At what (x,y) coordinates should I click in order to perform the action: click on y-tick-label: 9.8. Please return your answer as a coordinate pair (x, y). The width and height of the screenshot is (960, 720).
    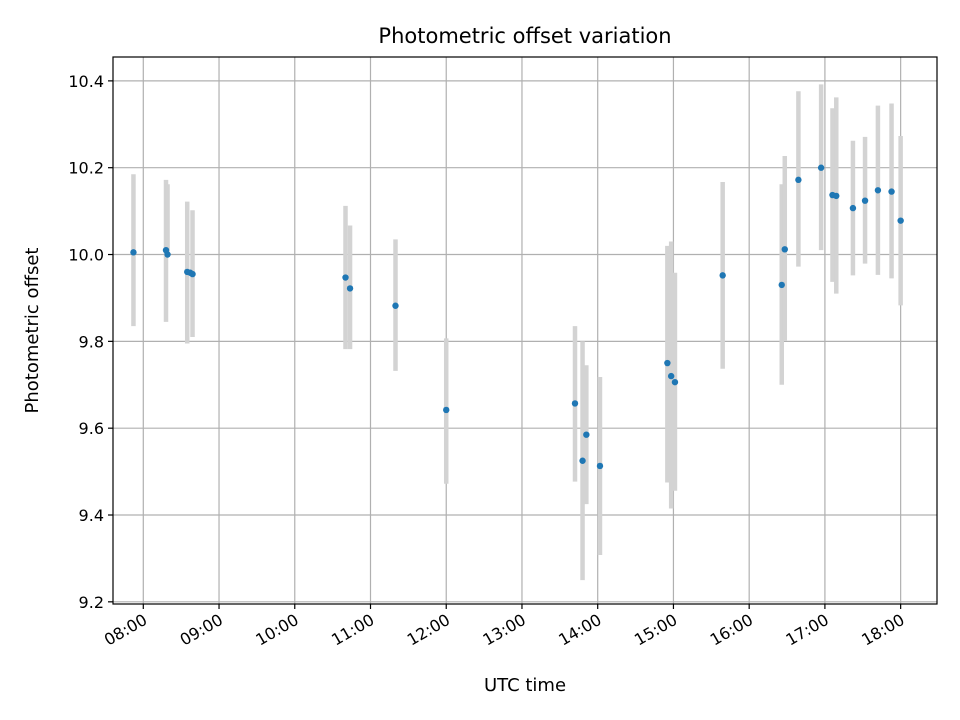
    Looking at the image, I should click on (91, 341).